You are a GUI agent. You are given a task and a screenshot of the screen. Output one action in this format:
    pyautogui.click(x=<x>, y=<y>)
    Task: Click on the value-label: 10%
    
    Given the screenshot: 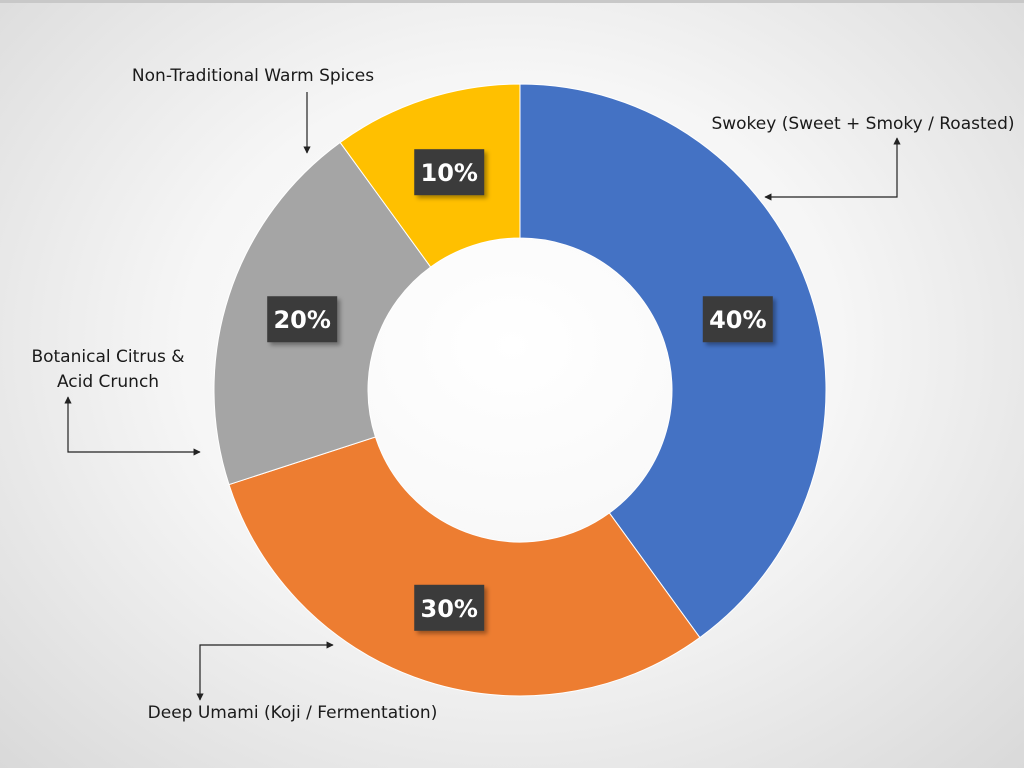 What is the action you would take?
    pyautogui.click(x=449, y=173)
    